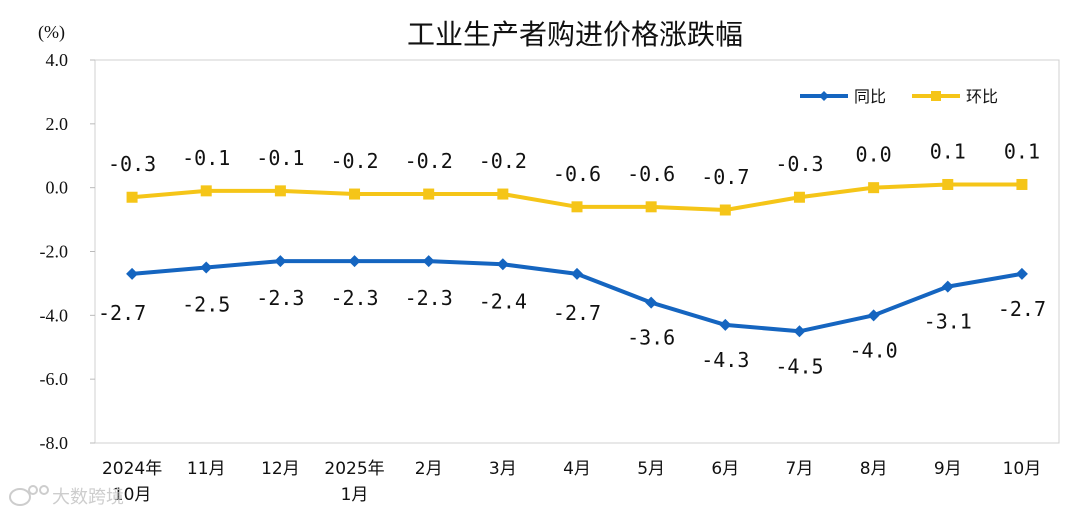 The height and width of the screenshot is (518, 1080). Describe the element at coordinates (54, 252) in the screenshot. I see `y-tick-label: -2.0` at that location.